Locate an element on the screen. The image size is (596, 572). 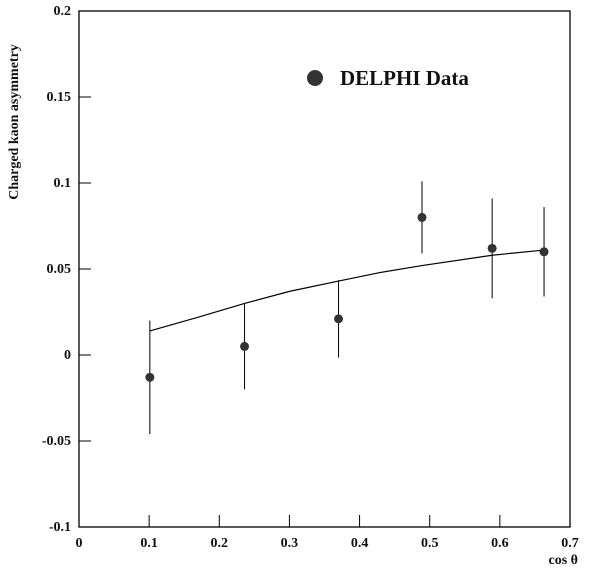
x-tick-label: 0.5 is located at coordinates (430, 543).